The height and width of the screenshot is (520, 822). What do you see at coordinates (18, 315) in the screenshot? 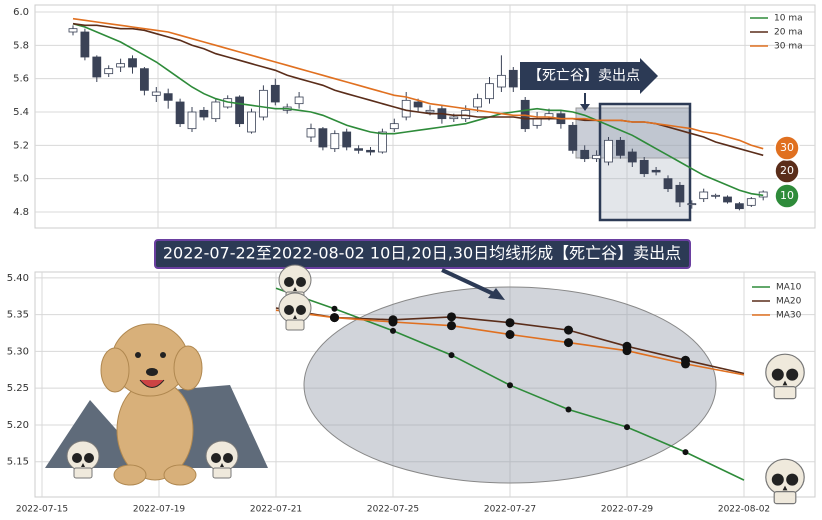
I see `y-tick-label: 5.35` at bounding box center [18, 315].